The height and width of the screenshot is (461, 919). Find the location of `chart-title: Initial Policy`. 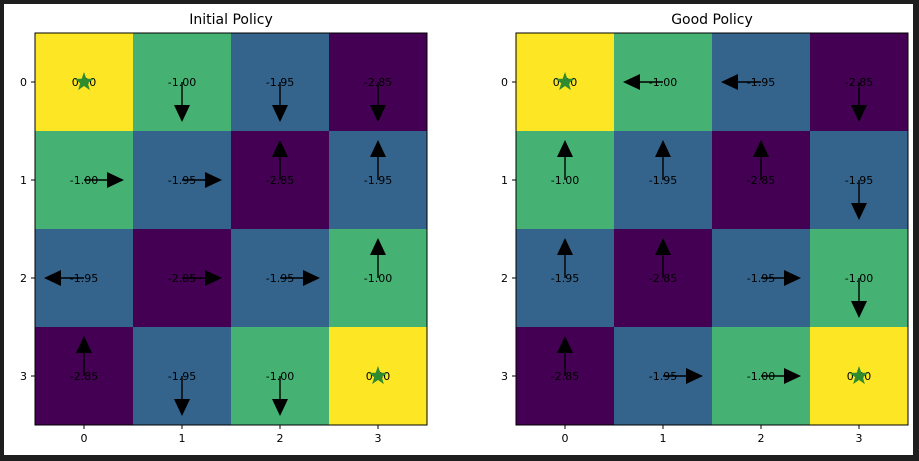

chart-title: Initial Policy is located at coordinates (230, 20).